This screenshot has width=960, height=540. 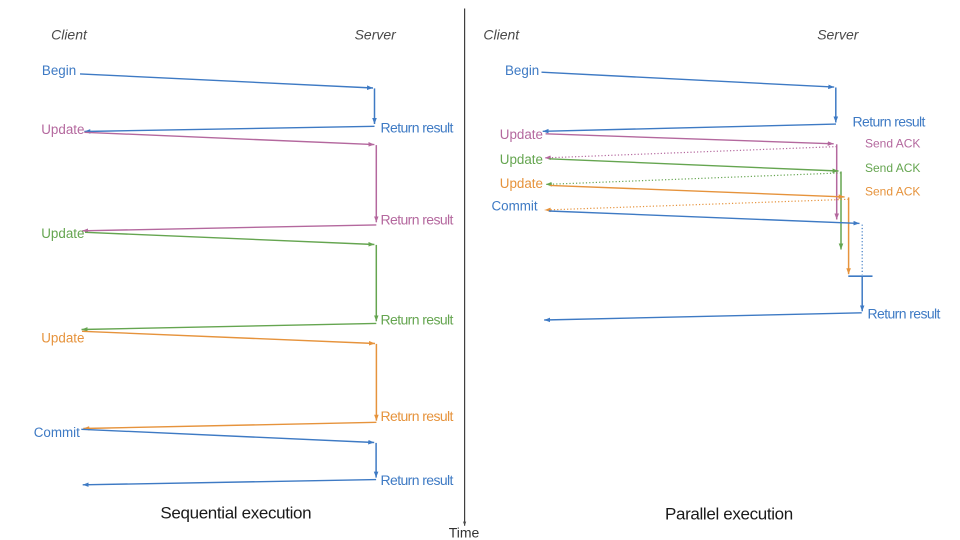 I want to click on svg-text: Time, so click(x=464, y=532).